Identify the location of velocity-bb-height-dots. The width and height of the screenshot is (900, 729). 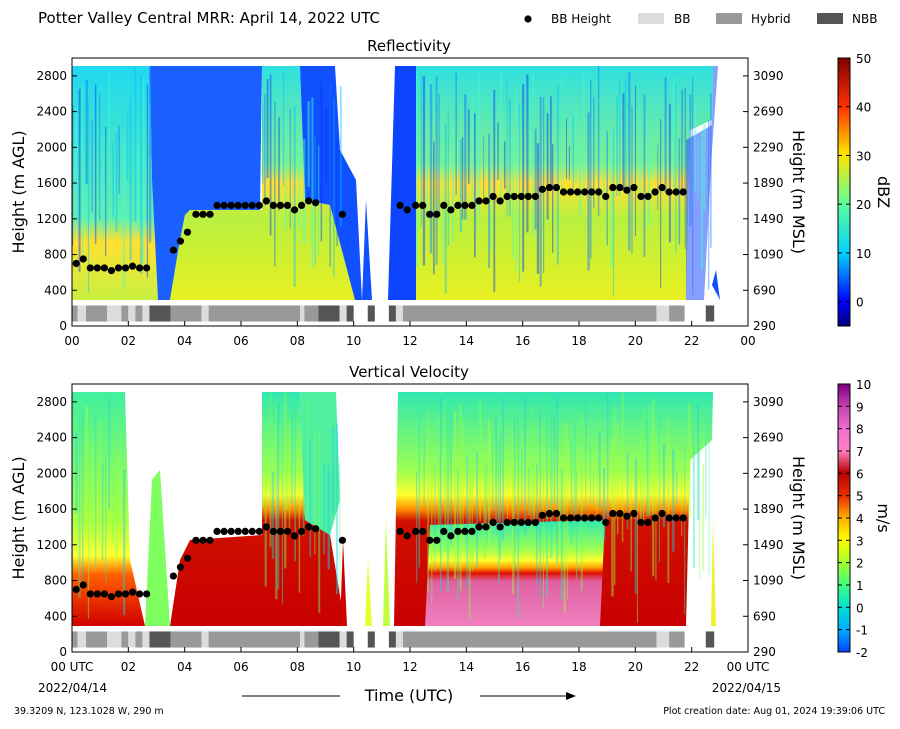
(379, 555).